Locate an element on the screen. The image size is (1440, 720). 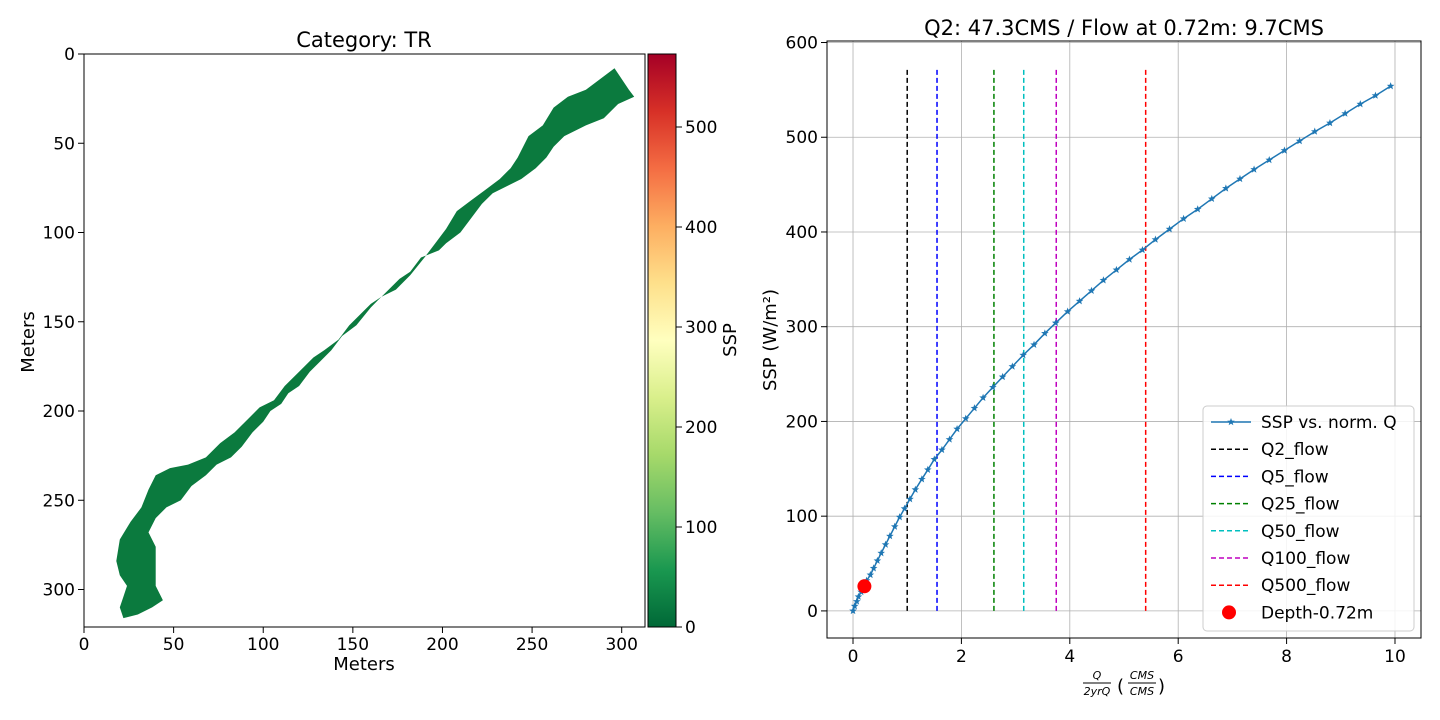
legend-label: Q500_flow is located at coordinates (1305, 586).